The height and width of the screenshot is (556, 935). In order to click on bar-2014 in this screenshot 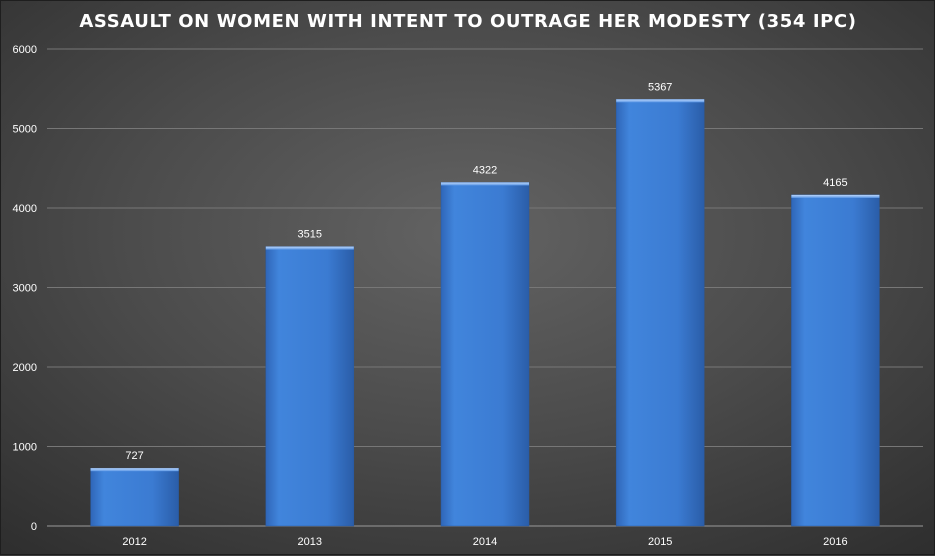, I will do `click(485, 354)`.